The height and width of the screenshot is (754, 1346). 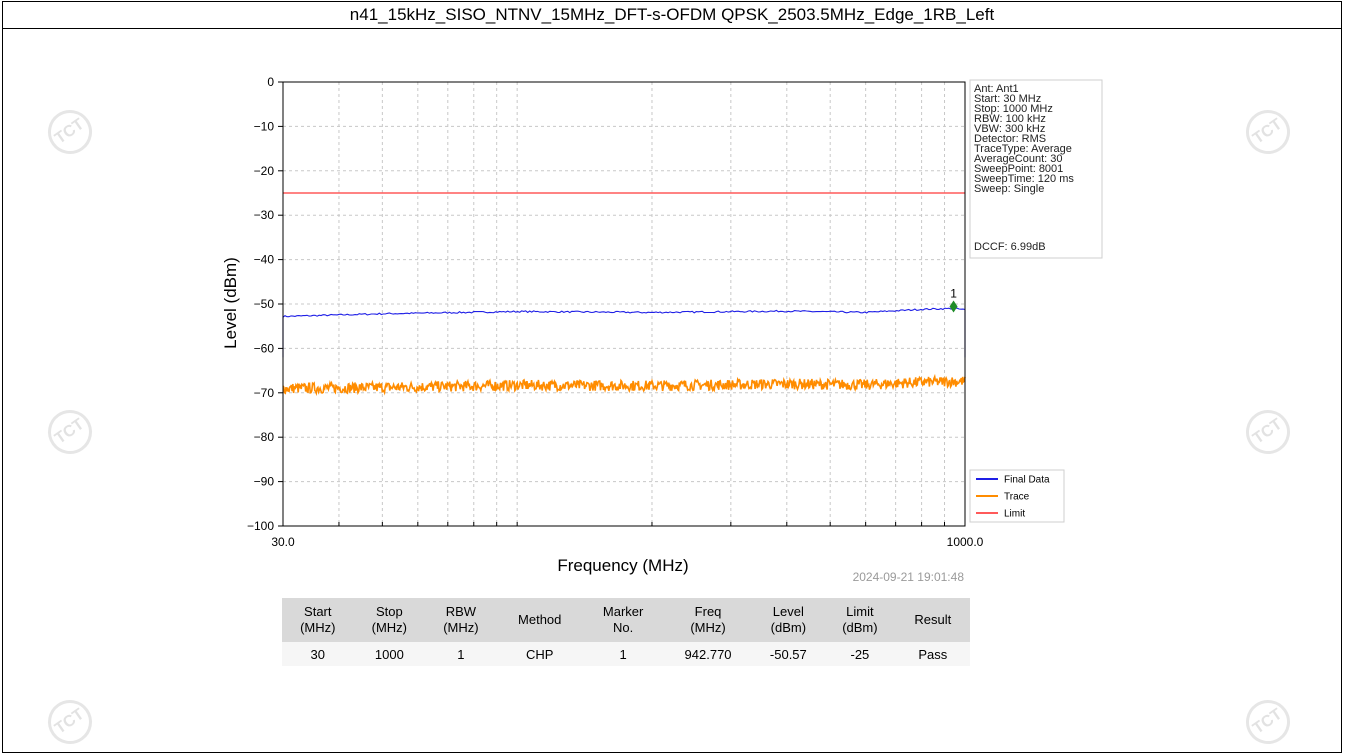 I want to click on trace-series-line, so click(x=624, y=385).